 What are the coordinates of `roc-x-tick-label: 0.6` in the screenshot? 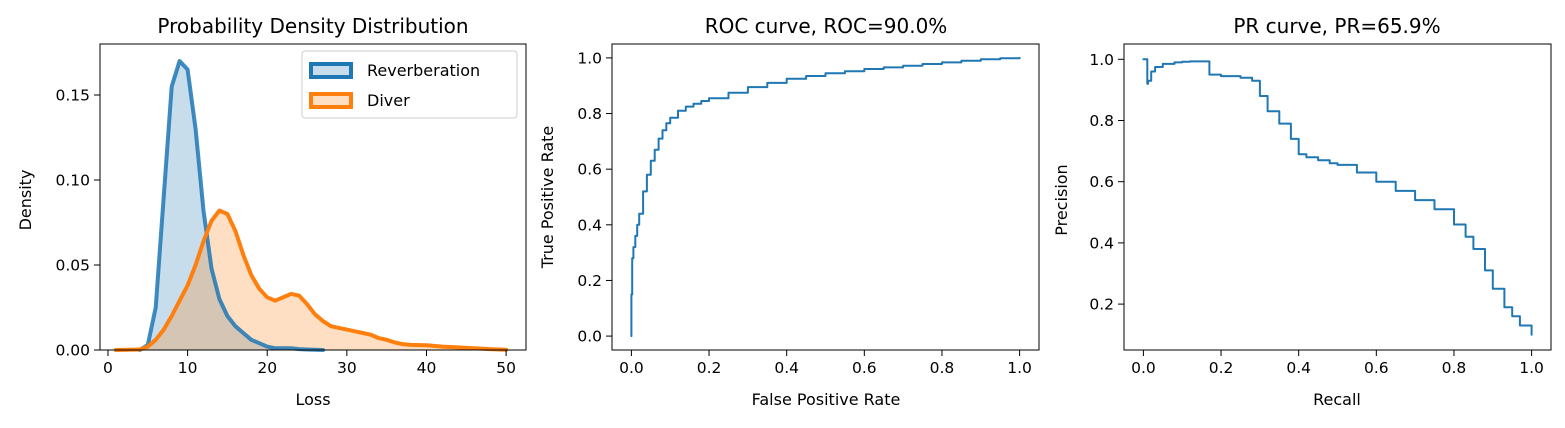 It's located at (864, 368).